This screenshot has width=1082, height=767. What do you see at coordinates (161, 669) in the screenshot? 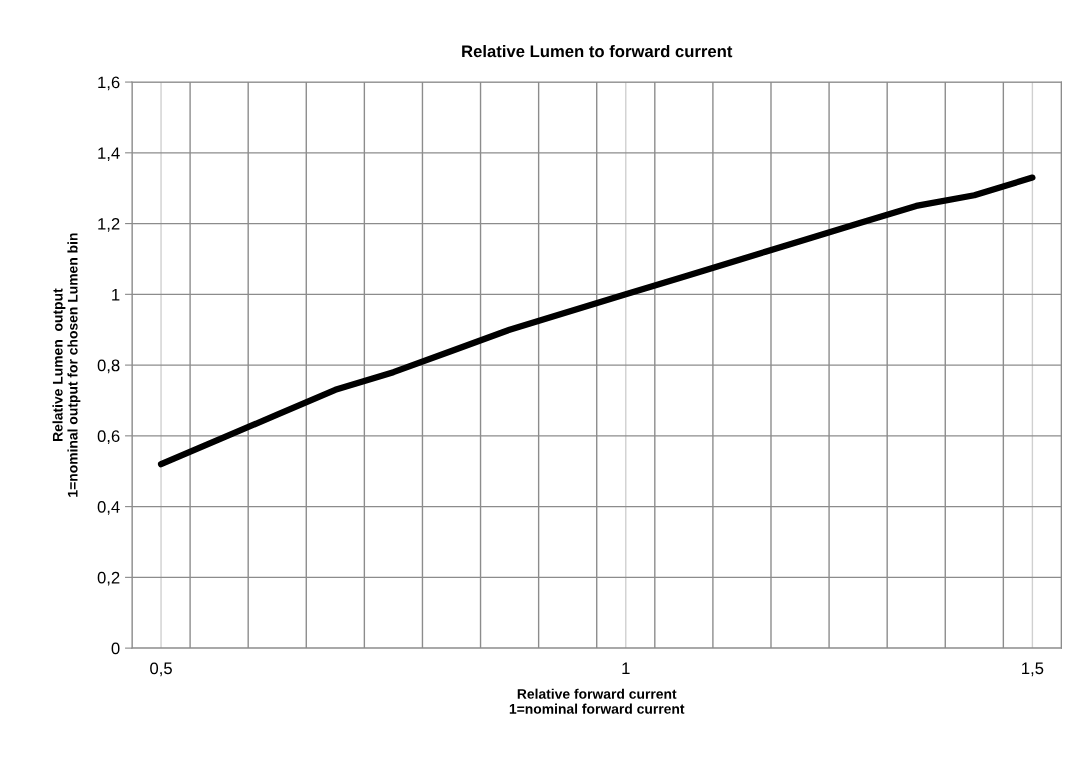
I see `x-tick-label: 0,5` at bounding box center [161, 669].